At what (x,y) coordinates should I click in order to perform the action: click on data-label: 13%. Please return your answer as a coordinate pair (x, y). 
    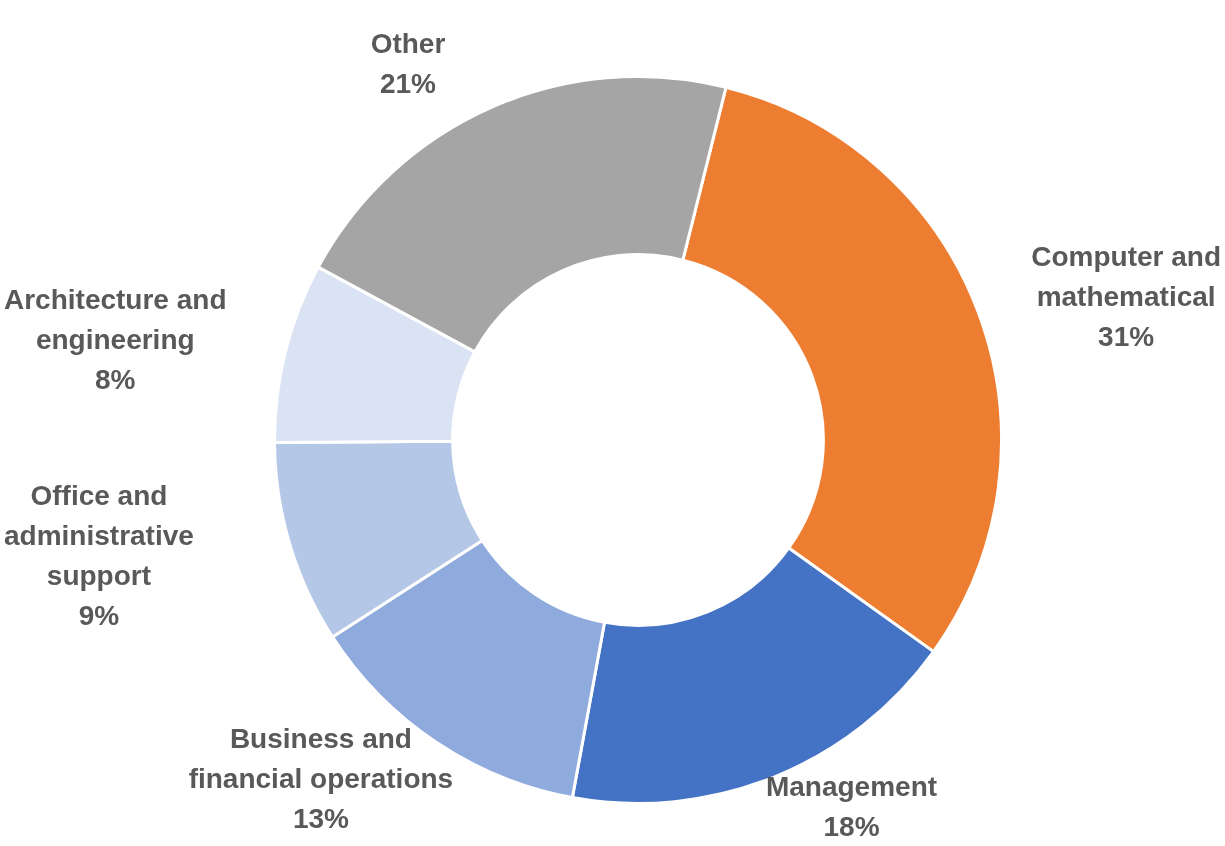
    Looking at the image, I should click on (321, 819).